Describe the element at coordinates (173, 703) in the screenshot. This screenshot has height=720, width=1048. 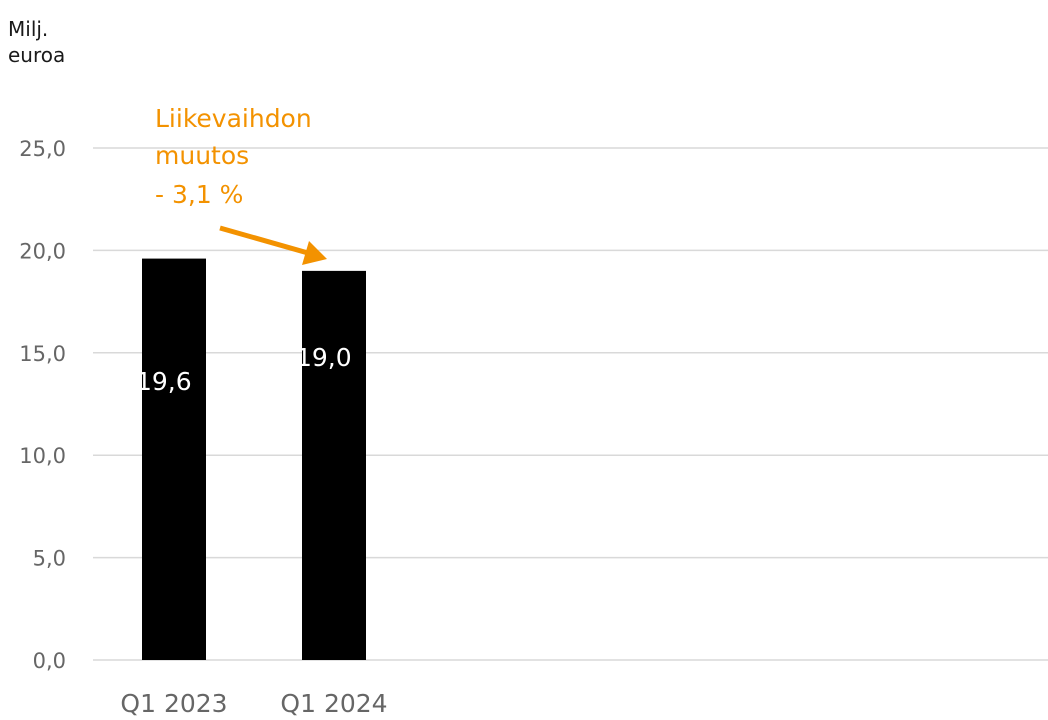
I see `x-category-label: Q1 2023` at that location.